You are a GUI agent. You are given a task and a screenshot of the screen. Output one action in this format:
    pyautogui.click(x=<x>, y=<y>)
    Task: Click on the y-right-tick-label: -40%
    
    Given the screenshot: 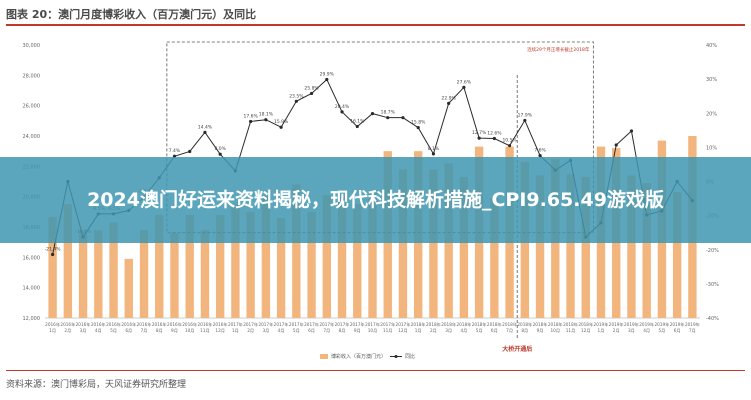 What is the action you would take?
    pyautogui.click(x=712, y=319)
    